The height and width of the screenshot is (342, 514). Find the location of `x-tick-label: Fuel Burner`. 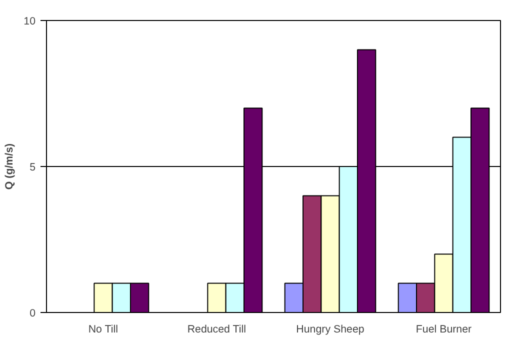

x-tick-label: Fuel Burner is located at coordinates (444, 330).